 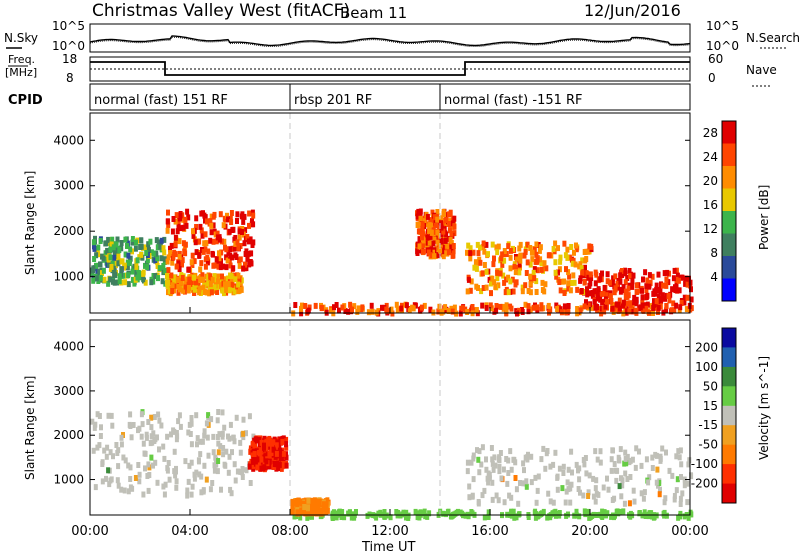 I want to click on x-axis-label: Time UT, so click(x=388, y=547).